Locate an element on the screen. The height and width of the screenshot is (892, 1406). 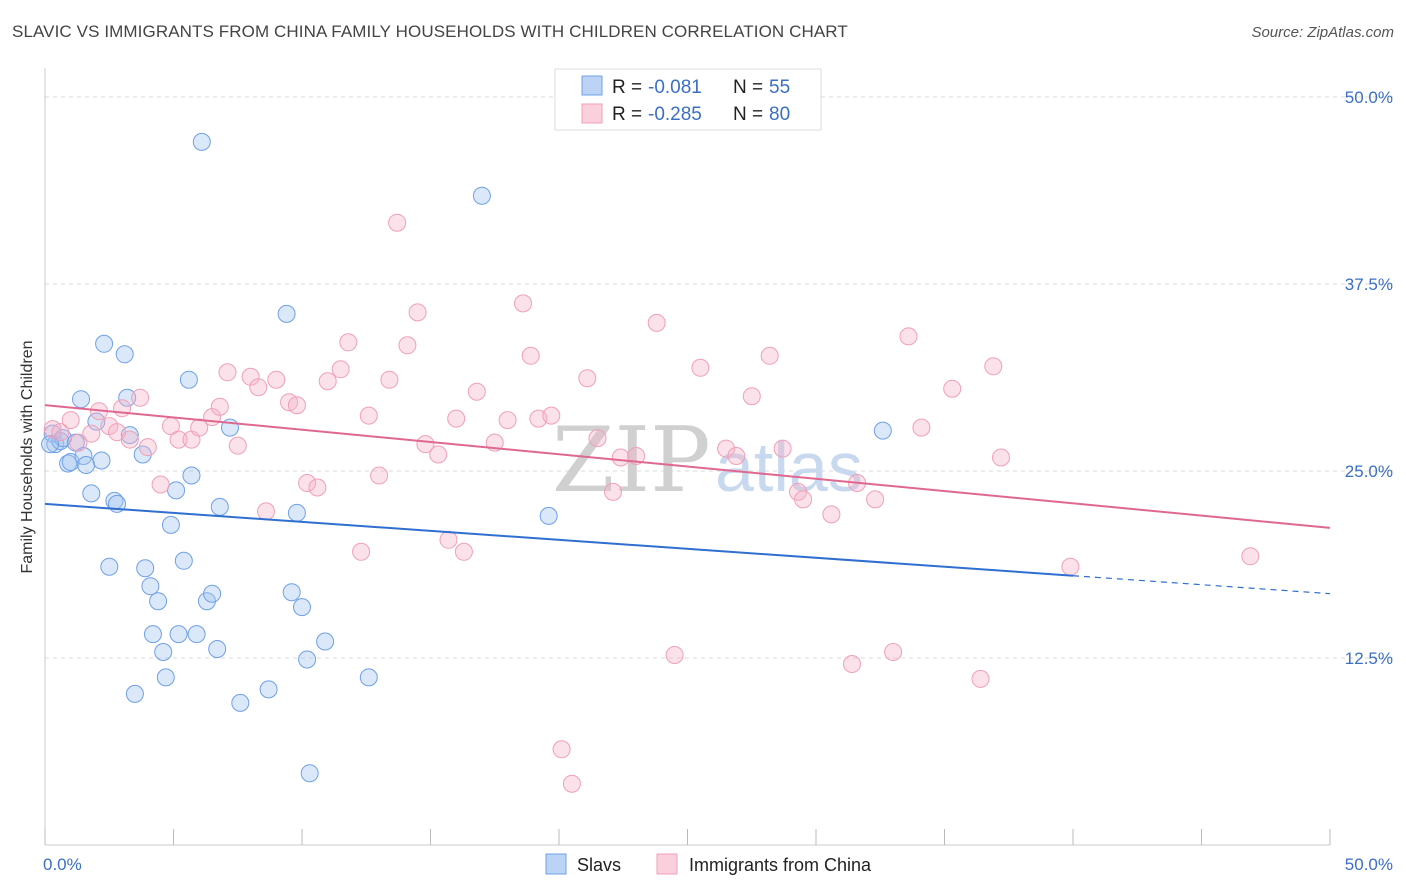
legend-bottom-label-slavs: Slavs is located at coordinates (599, 865).